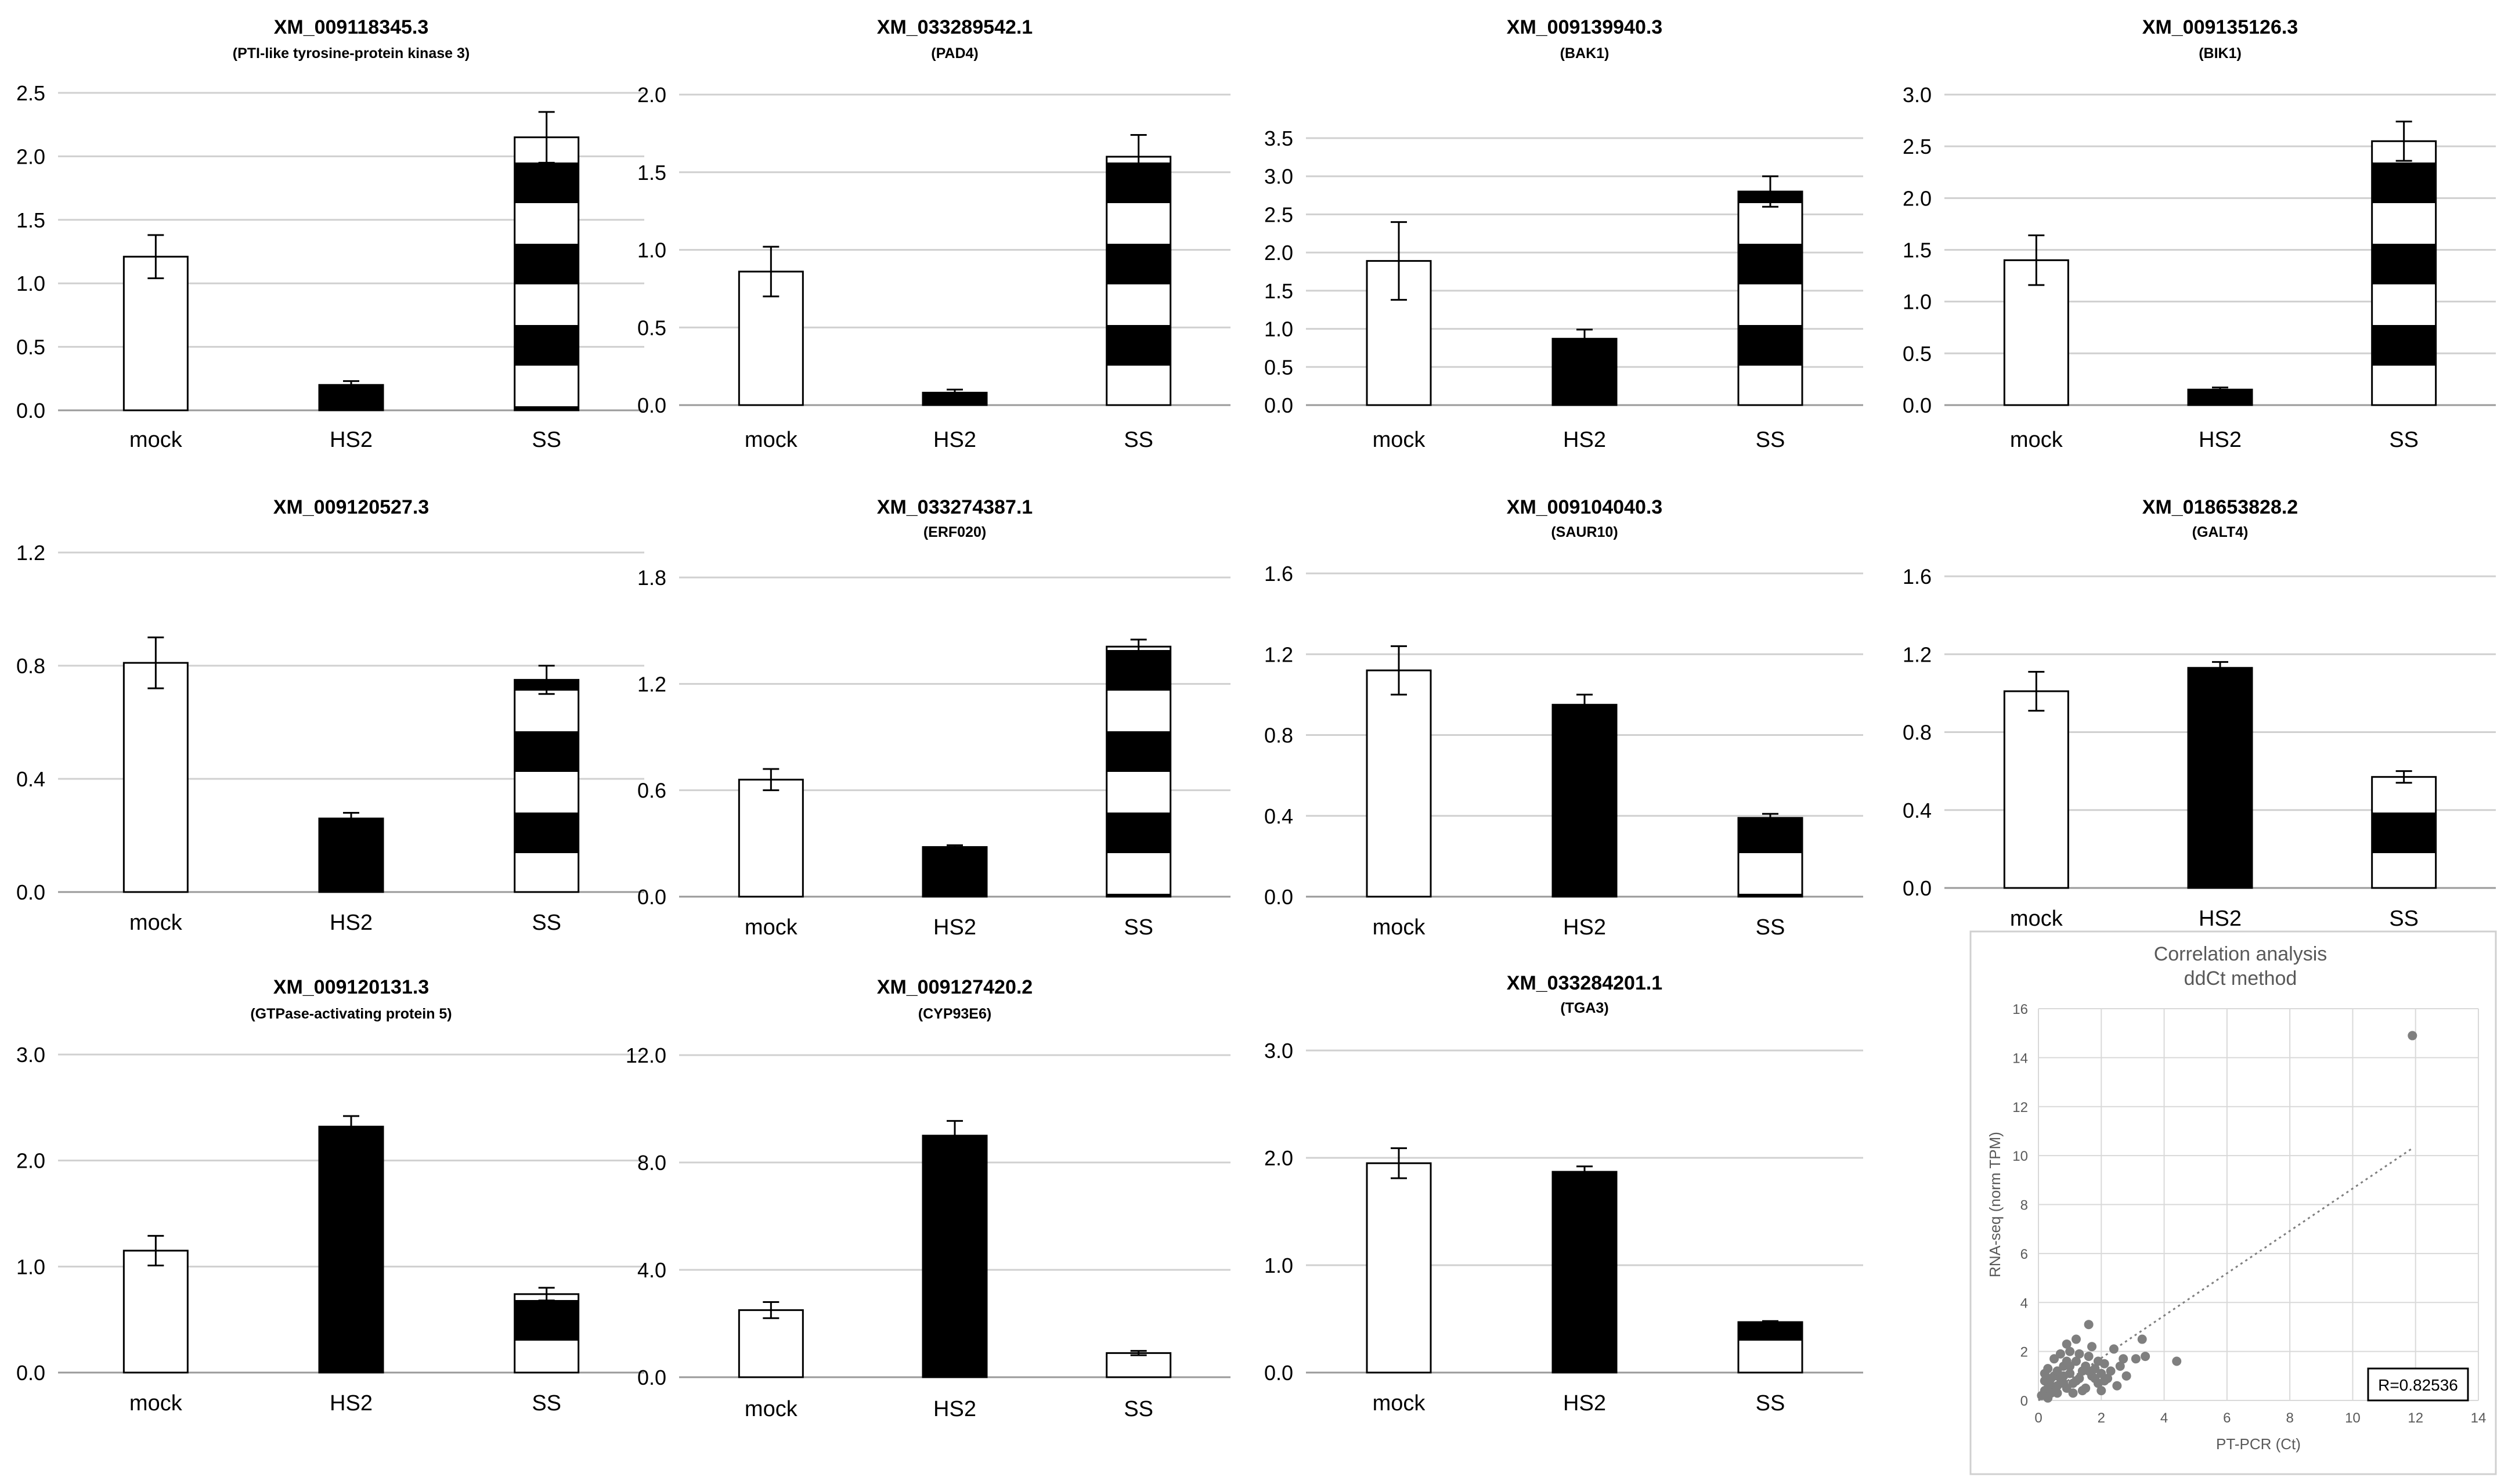 This screenshot has height=1484, width=2508. Describe the element at coordinates (2038, 1418) in the screenshot. I see `scatter-x-tick-label: 0` at that location.